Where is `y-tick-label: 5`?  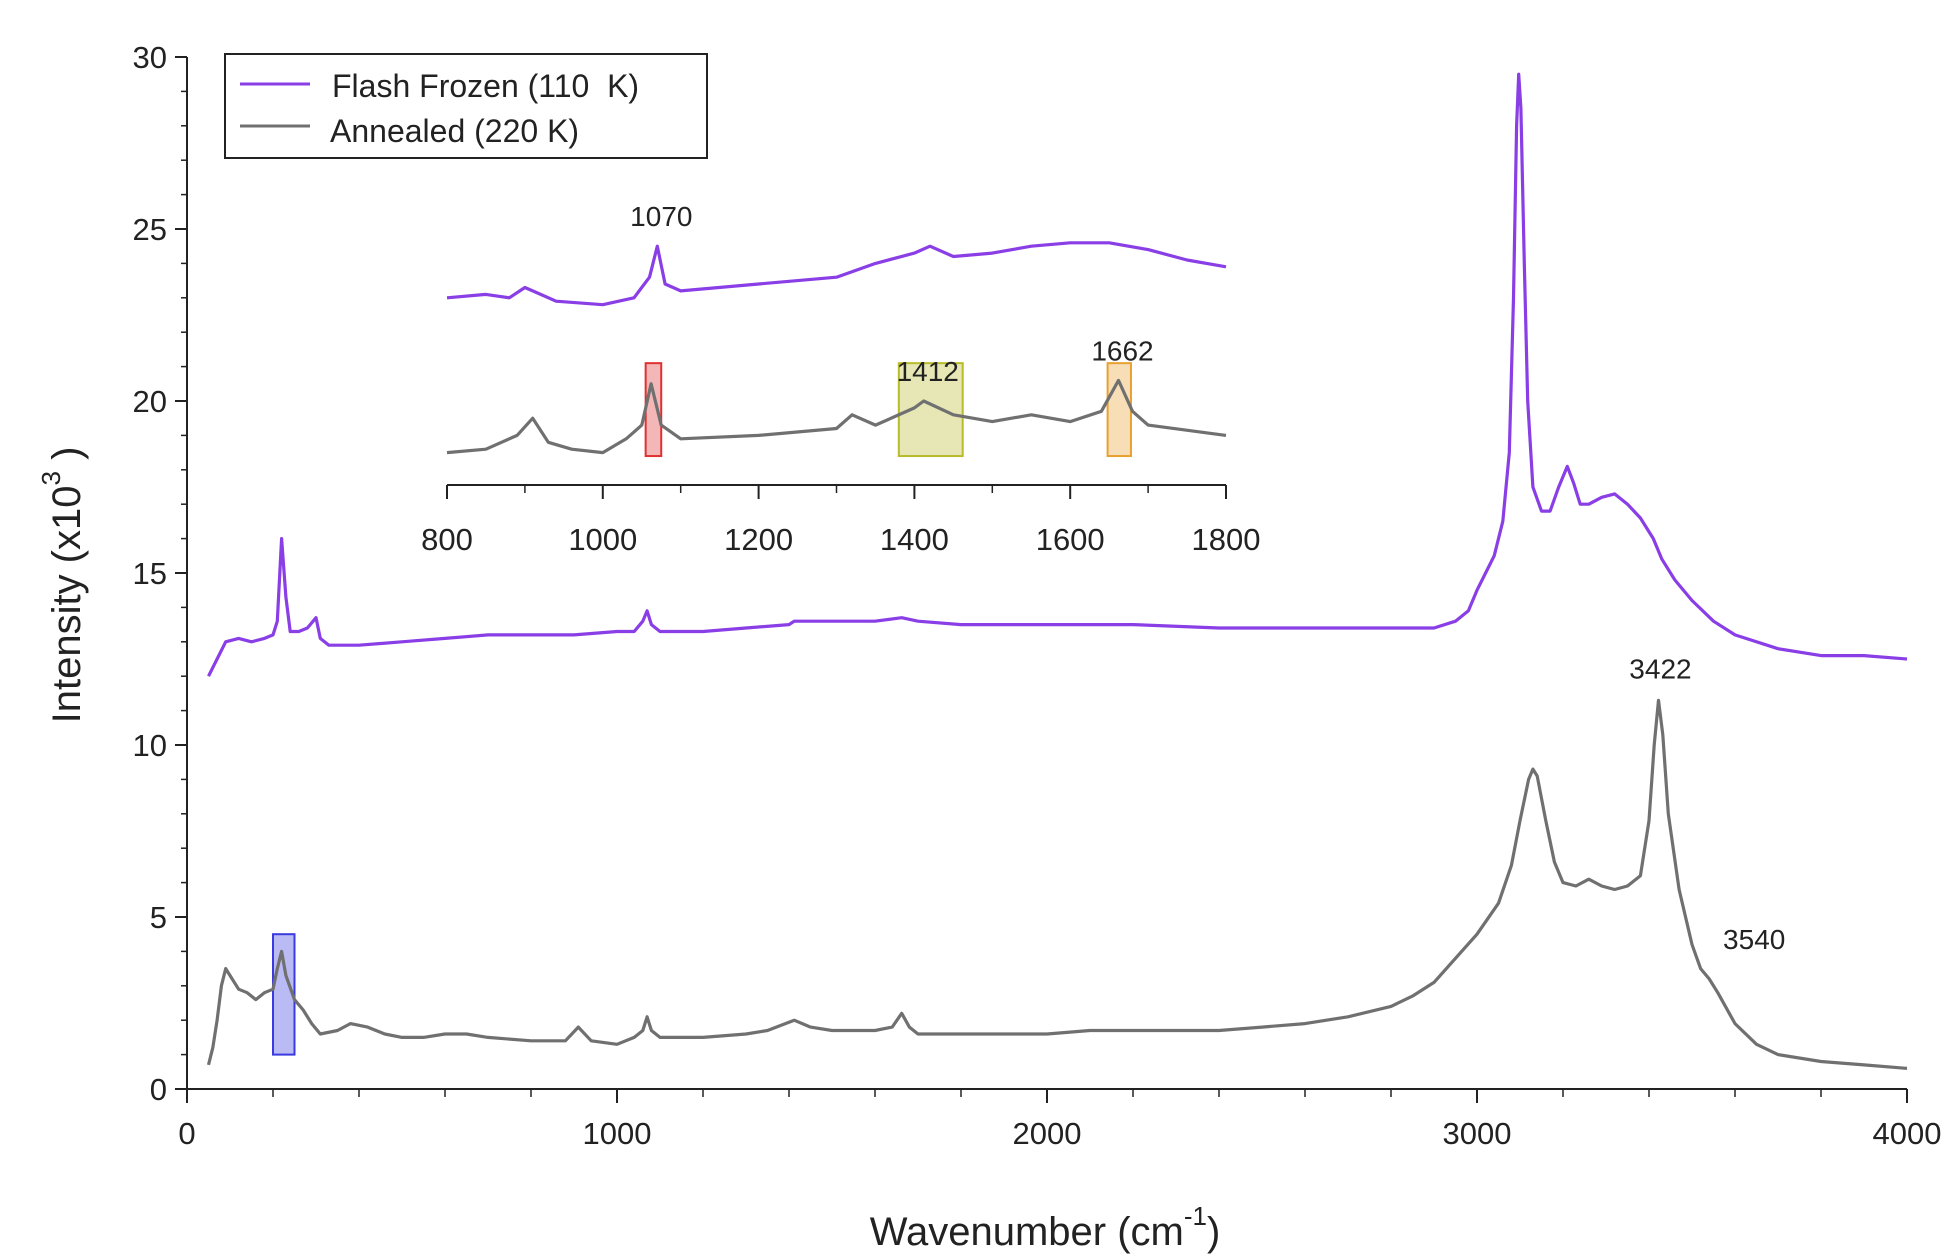
y-tick-label: 5 is located at coordinates (158, 917).